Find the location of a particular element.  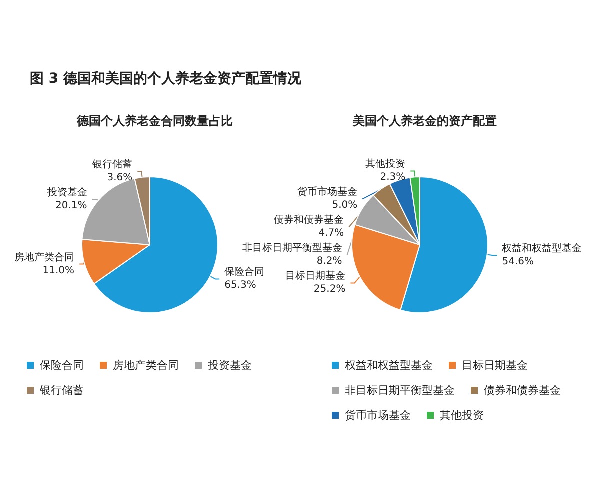

legend-label: 目标日期基金 is located at coordinates (495, 365).